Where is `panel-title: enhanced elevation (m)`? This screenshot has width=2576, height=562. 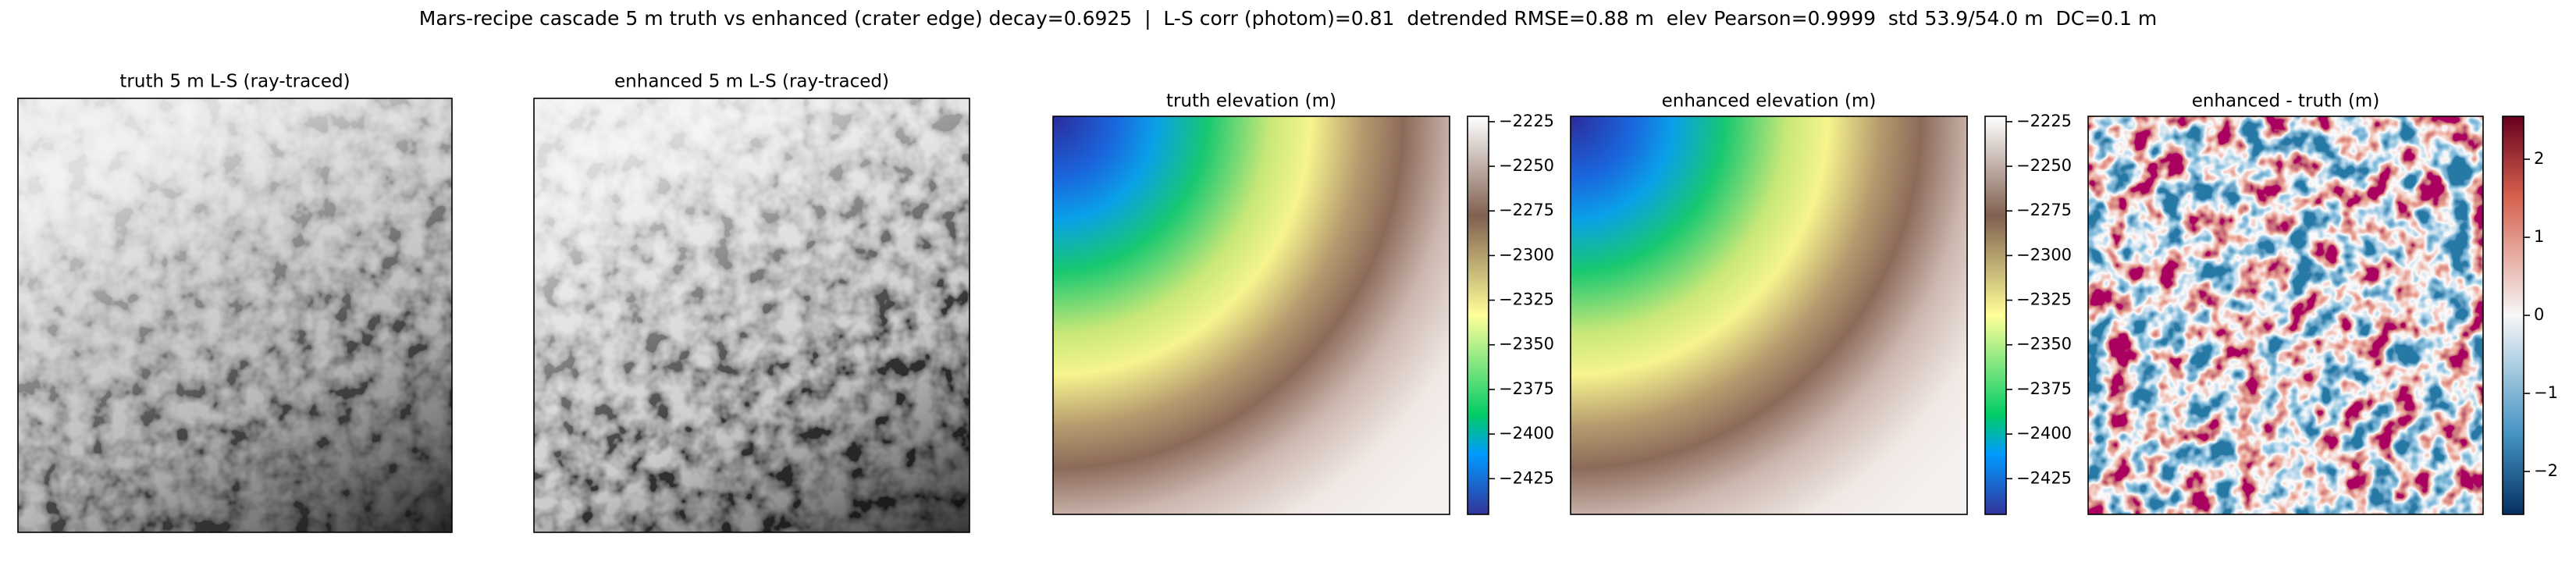 panel-title: enhanced elevation (m) is located at coordinates (1769, 102).